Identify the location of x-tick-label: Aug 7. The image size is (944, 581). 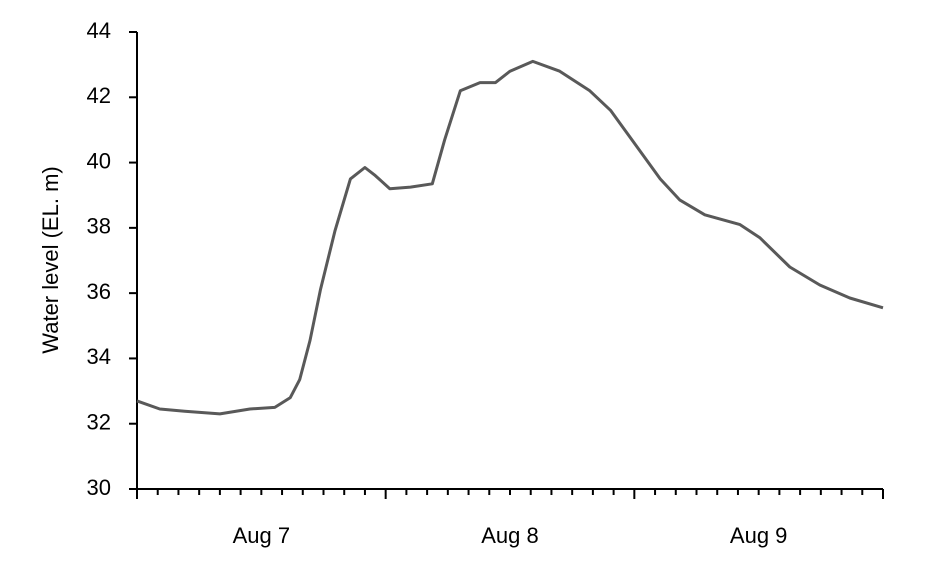
(262, 535).